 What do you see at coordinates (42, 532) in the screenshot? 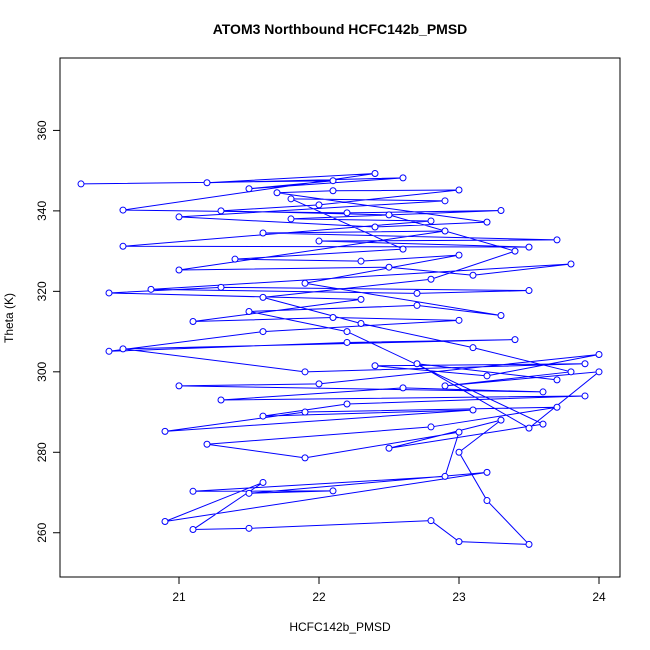
I see `y-tick-label: 260` at bounding box center [42, 532].